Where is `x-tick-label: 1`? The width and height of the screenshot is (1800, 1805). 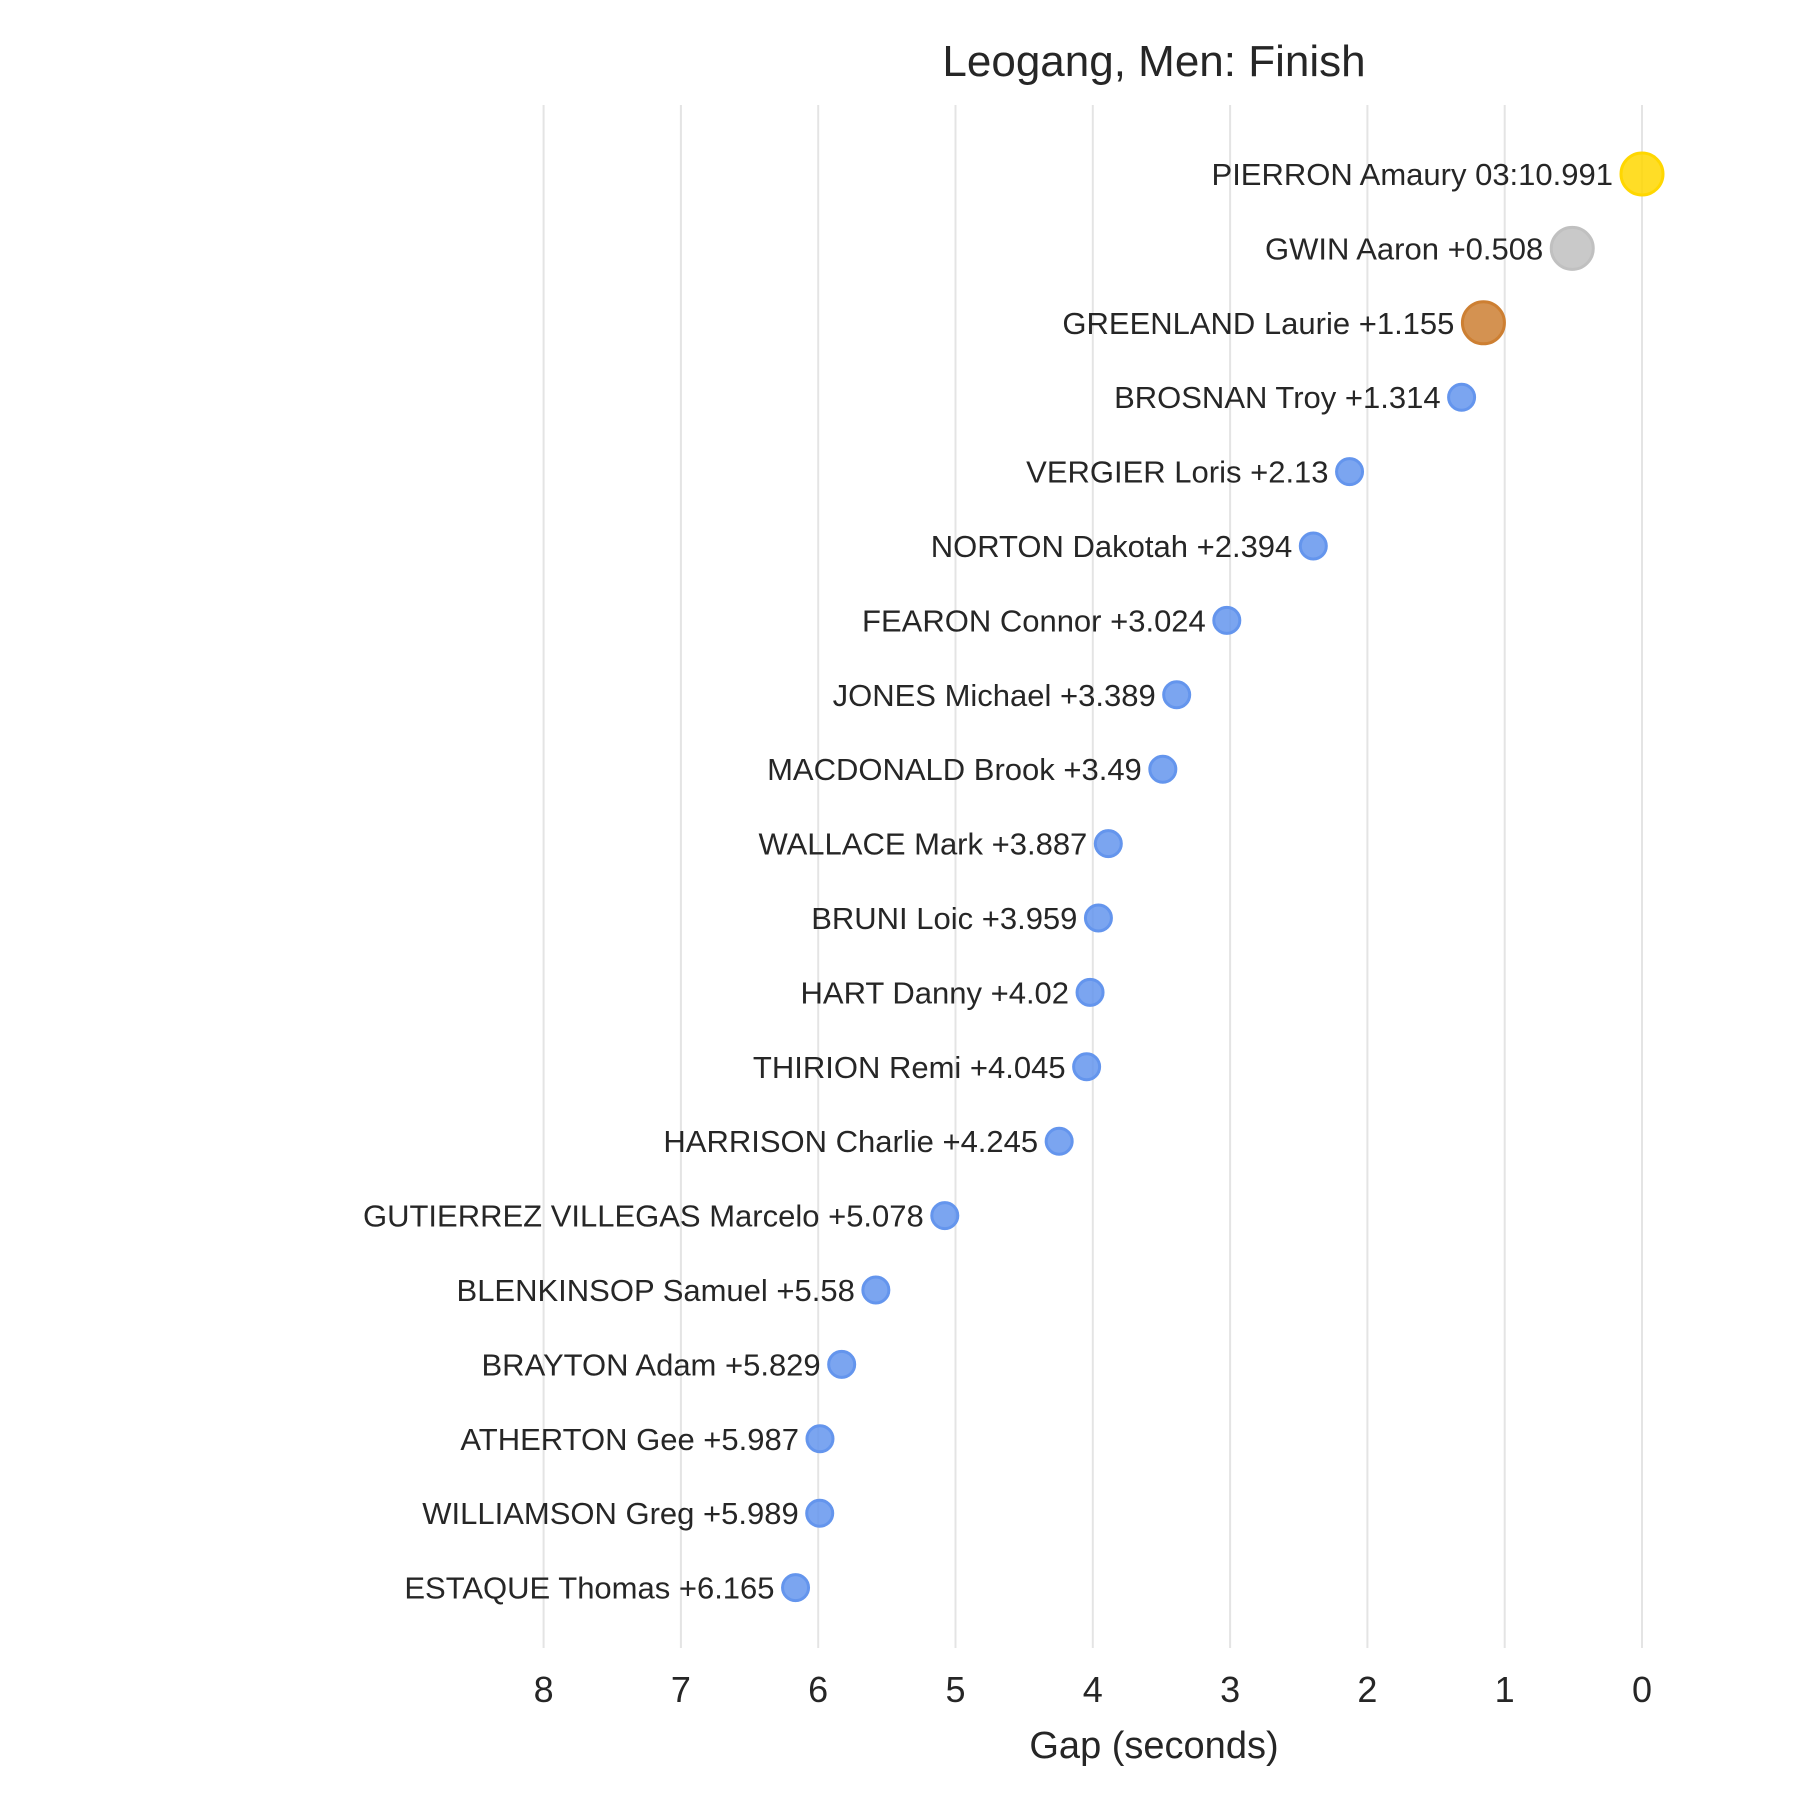 x-tick-label: 1 is located at coordinates (1505, 1689).